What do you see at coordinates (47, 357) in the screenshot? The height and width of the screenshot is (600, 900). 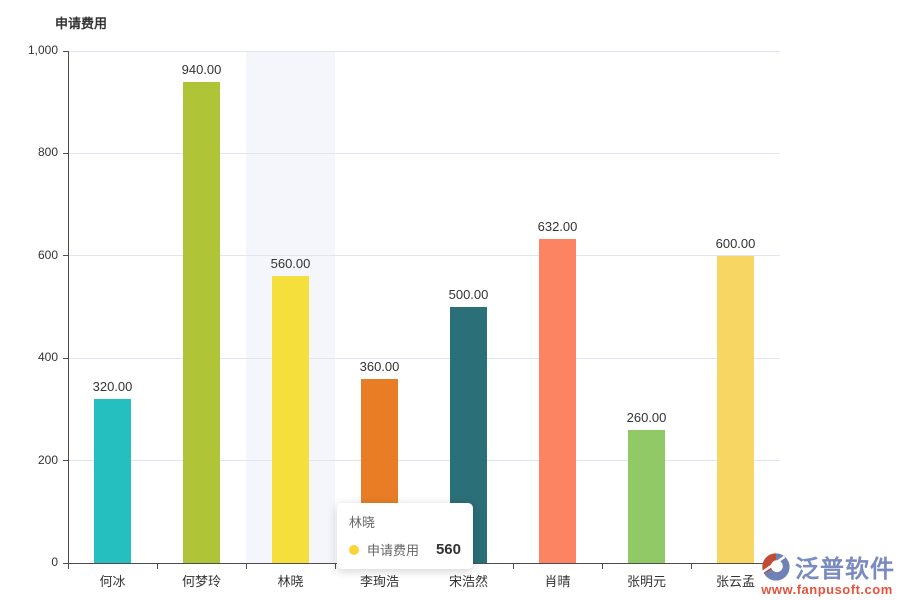 I see `y-axis-label: 400` at bounding box center [47, 357].